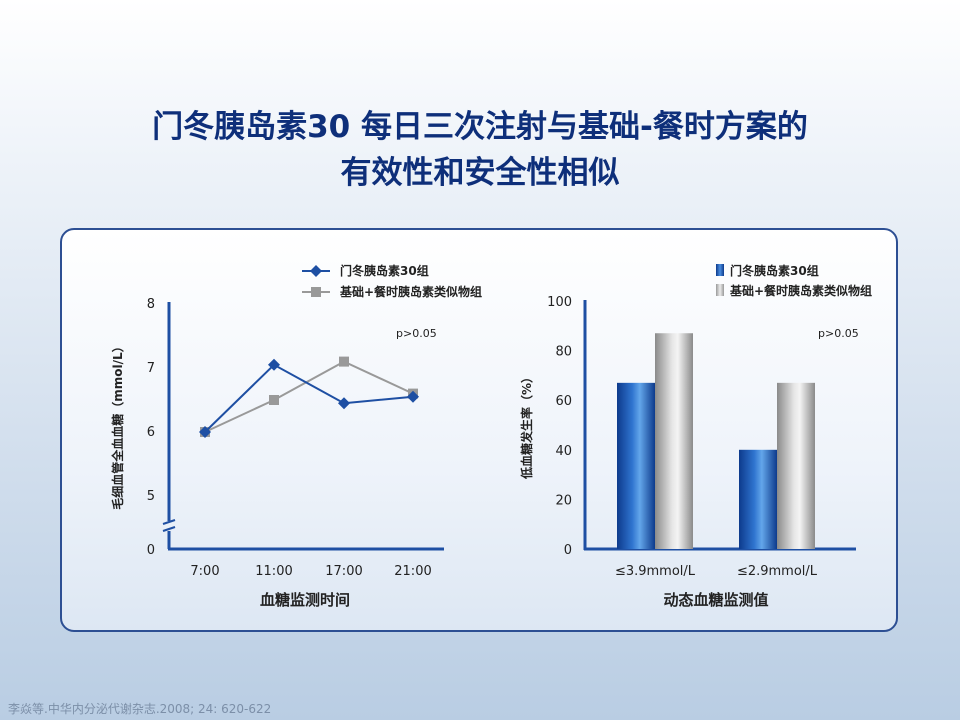 The image size is (960, 720). What do you see at coordinates (720, 270) in the screenshot?
I see `legend-swatch-series-a` at bounding box center [720, 270].